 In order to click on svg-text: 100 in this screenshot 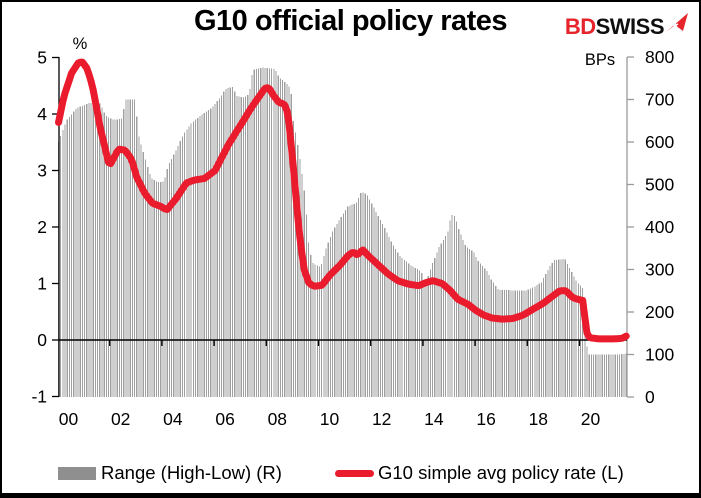, I will do `click(659, 355)`.